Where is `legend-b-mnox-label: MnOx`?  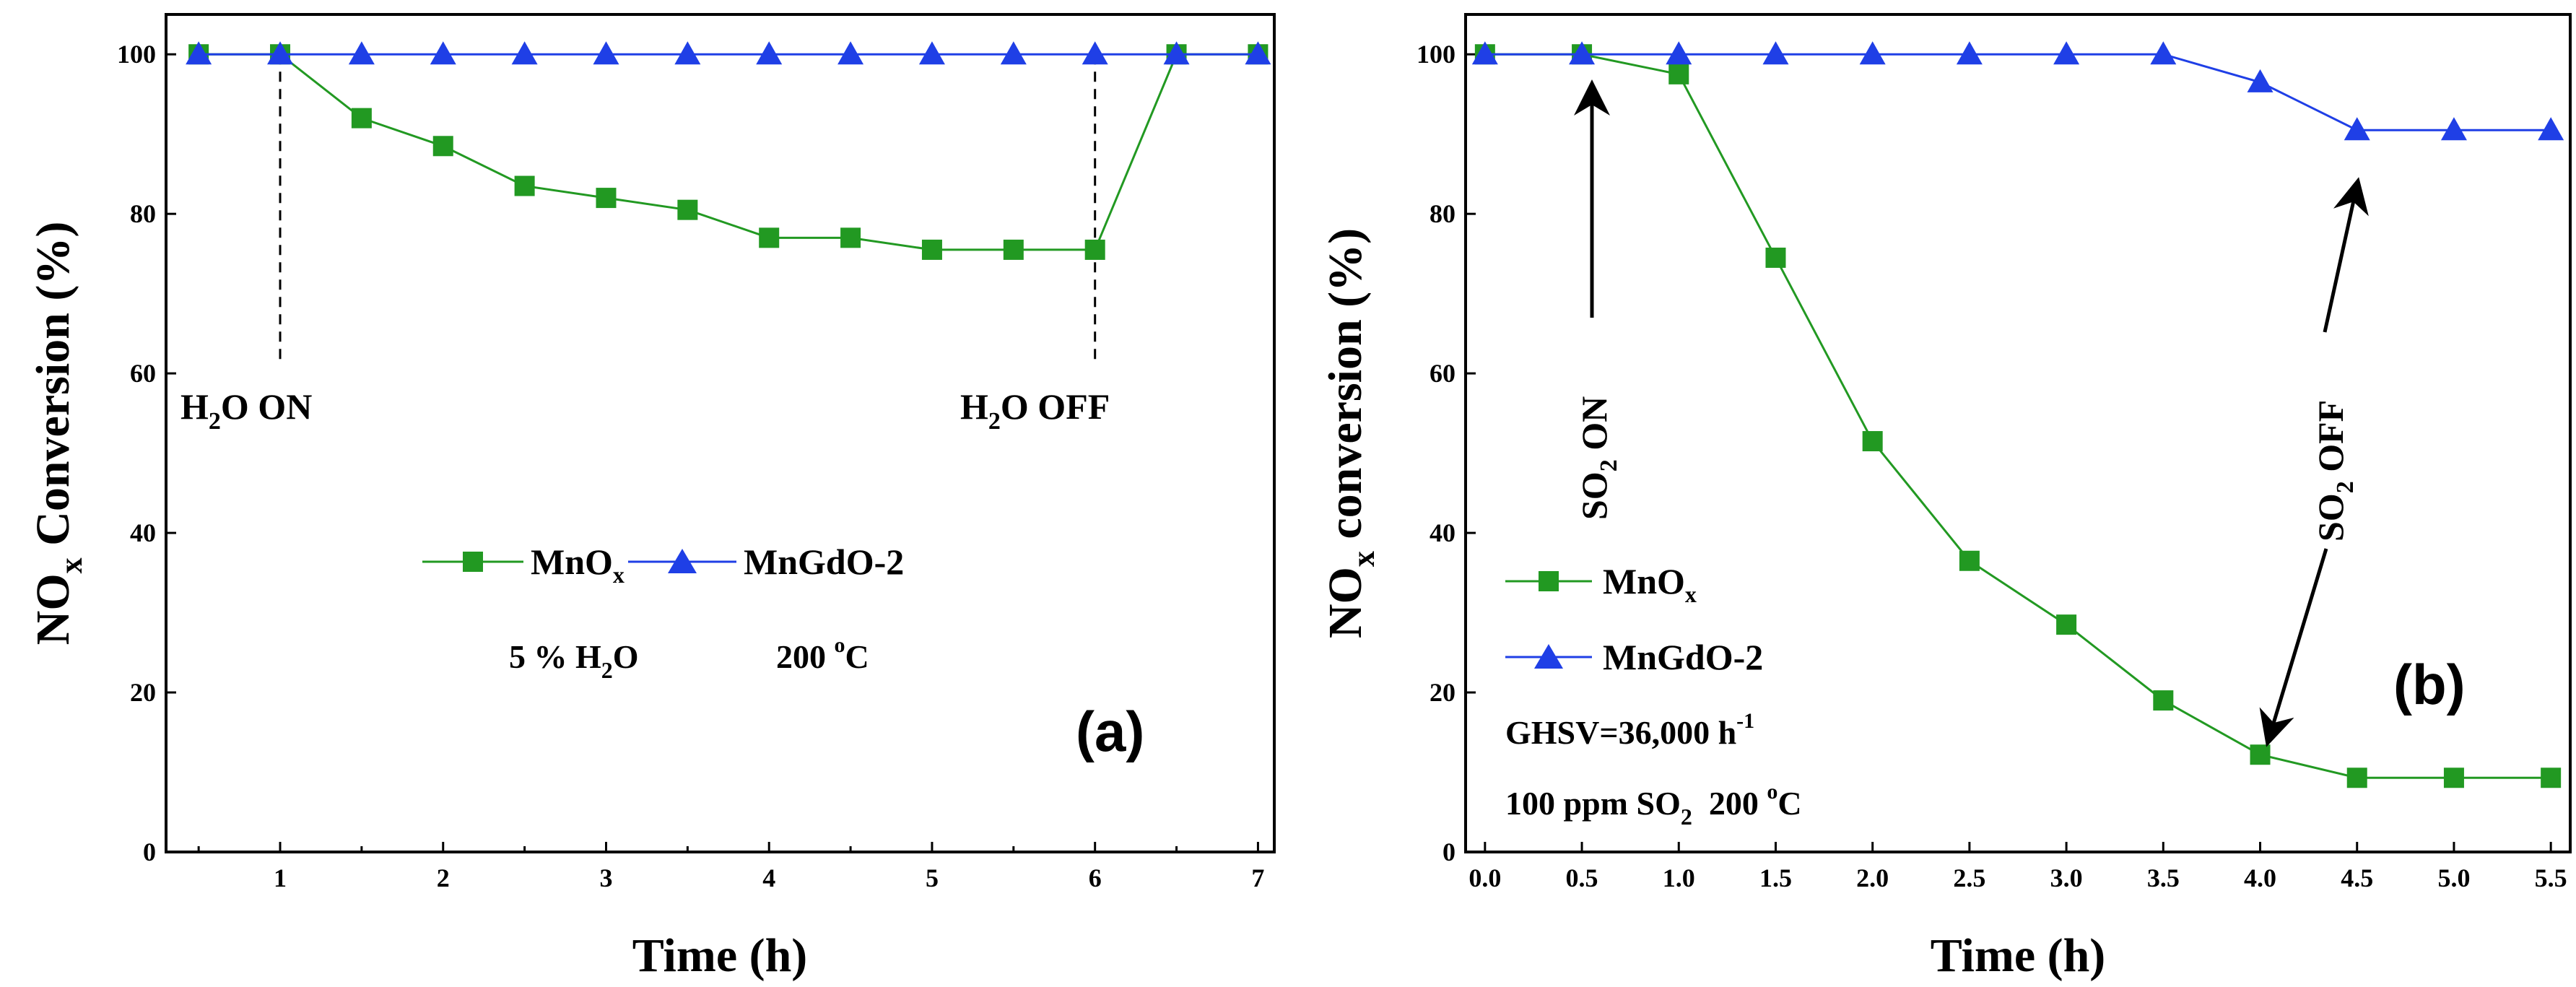 legend-b-mnox-label: MnOx is located at coordinates (1650, 584).